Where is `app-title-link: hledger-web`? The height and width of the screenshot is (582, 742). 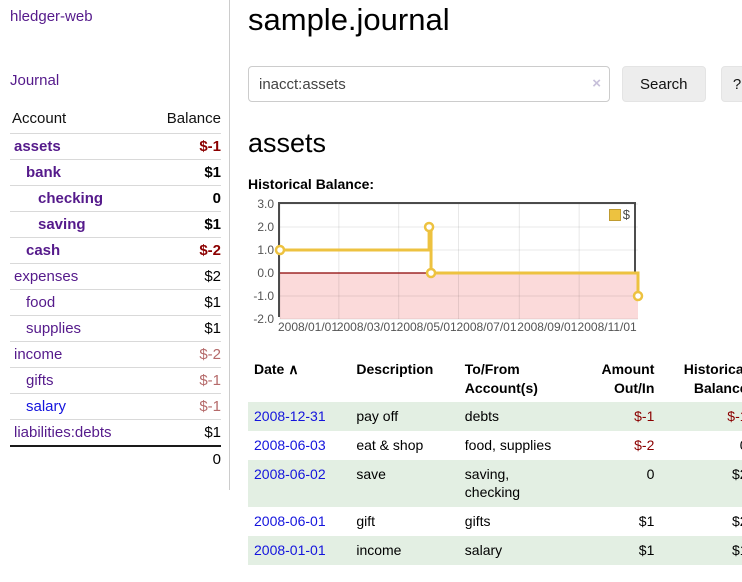
app-title-link: hledger-web is located at coordinates (51, 16).